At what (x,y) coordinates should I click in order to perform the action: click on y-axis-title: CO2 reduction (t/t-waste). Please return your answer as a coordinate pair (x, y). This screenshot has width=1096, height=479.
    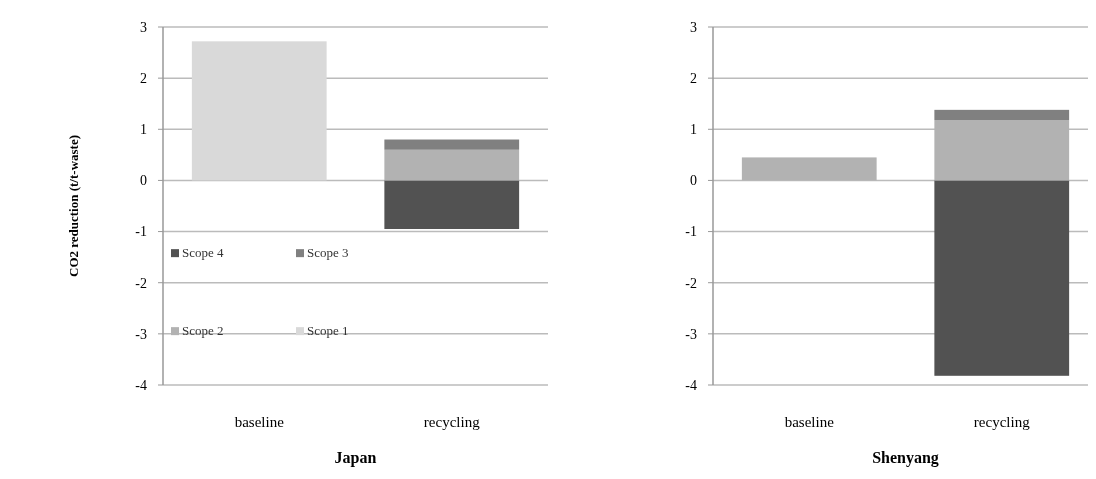
    Looking at the image, I should click on (73, 206).